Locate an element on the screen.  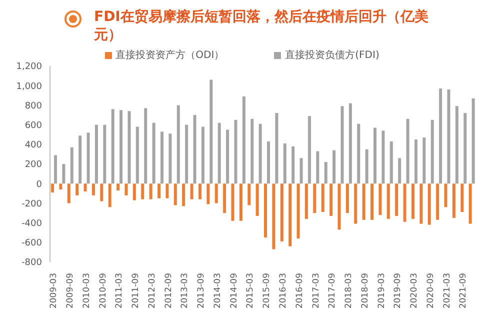
x-tick-label: 2013-03 is located at coordinates (185, 291).